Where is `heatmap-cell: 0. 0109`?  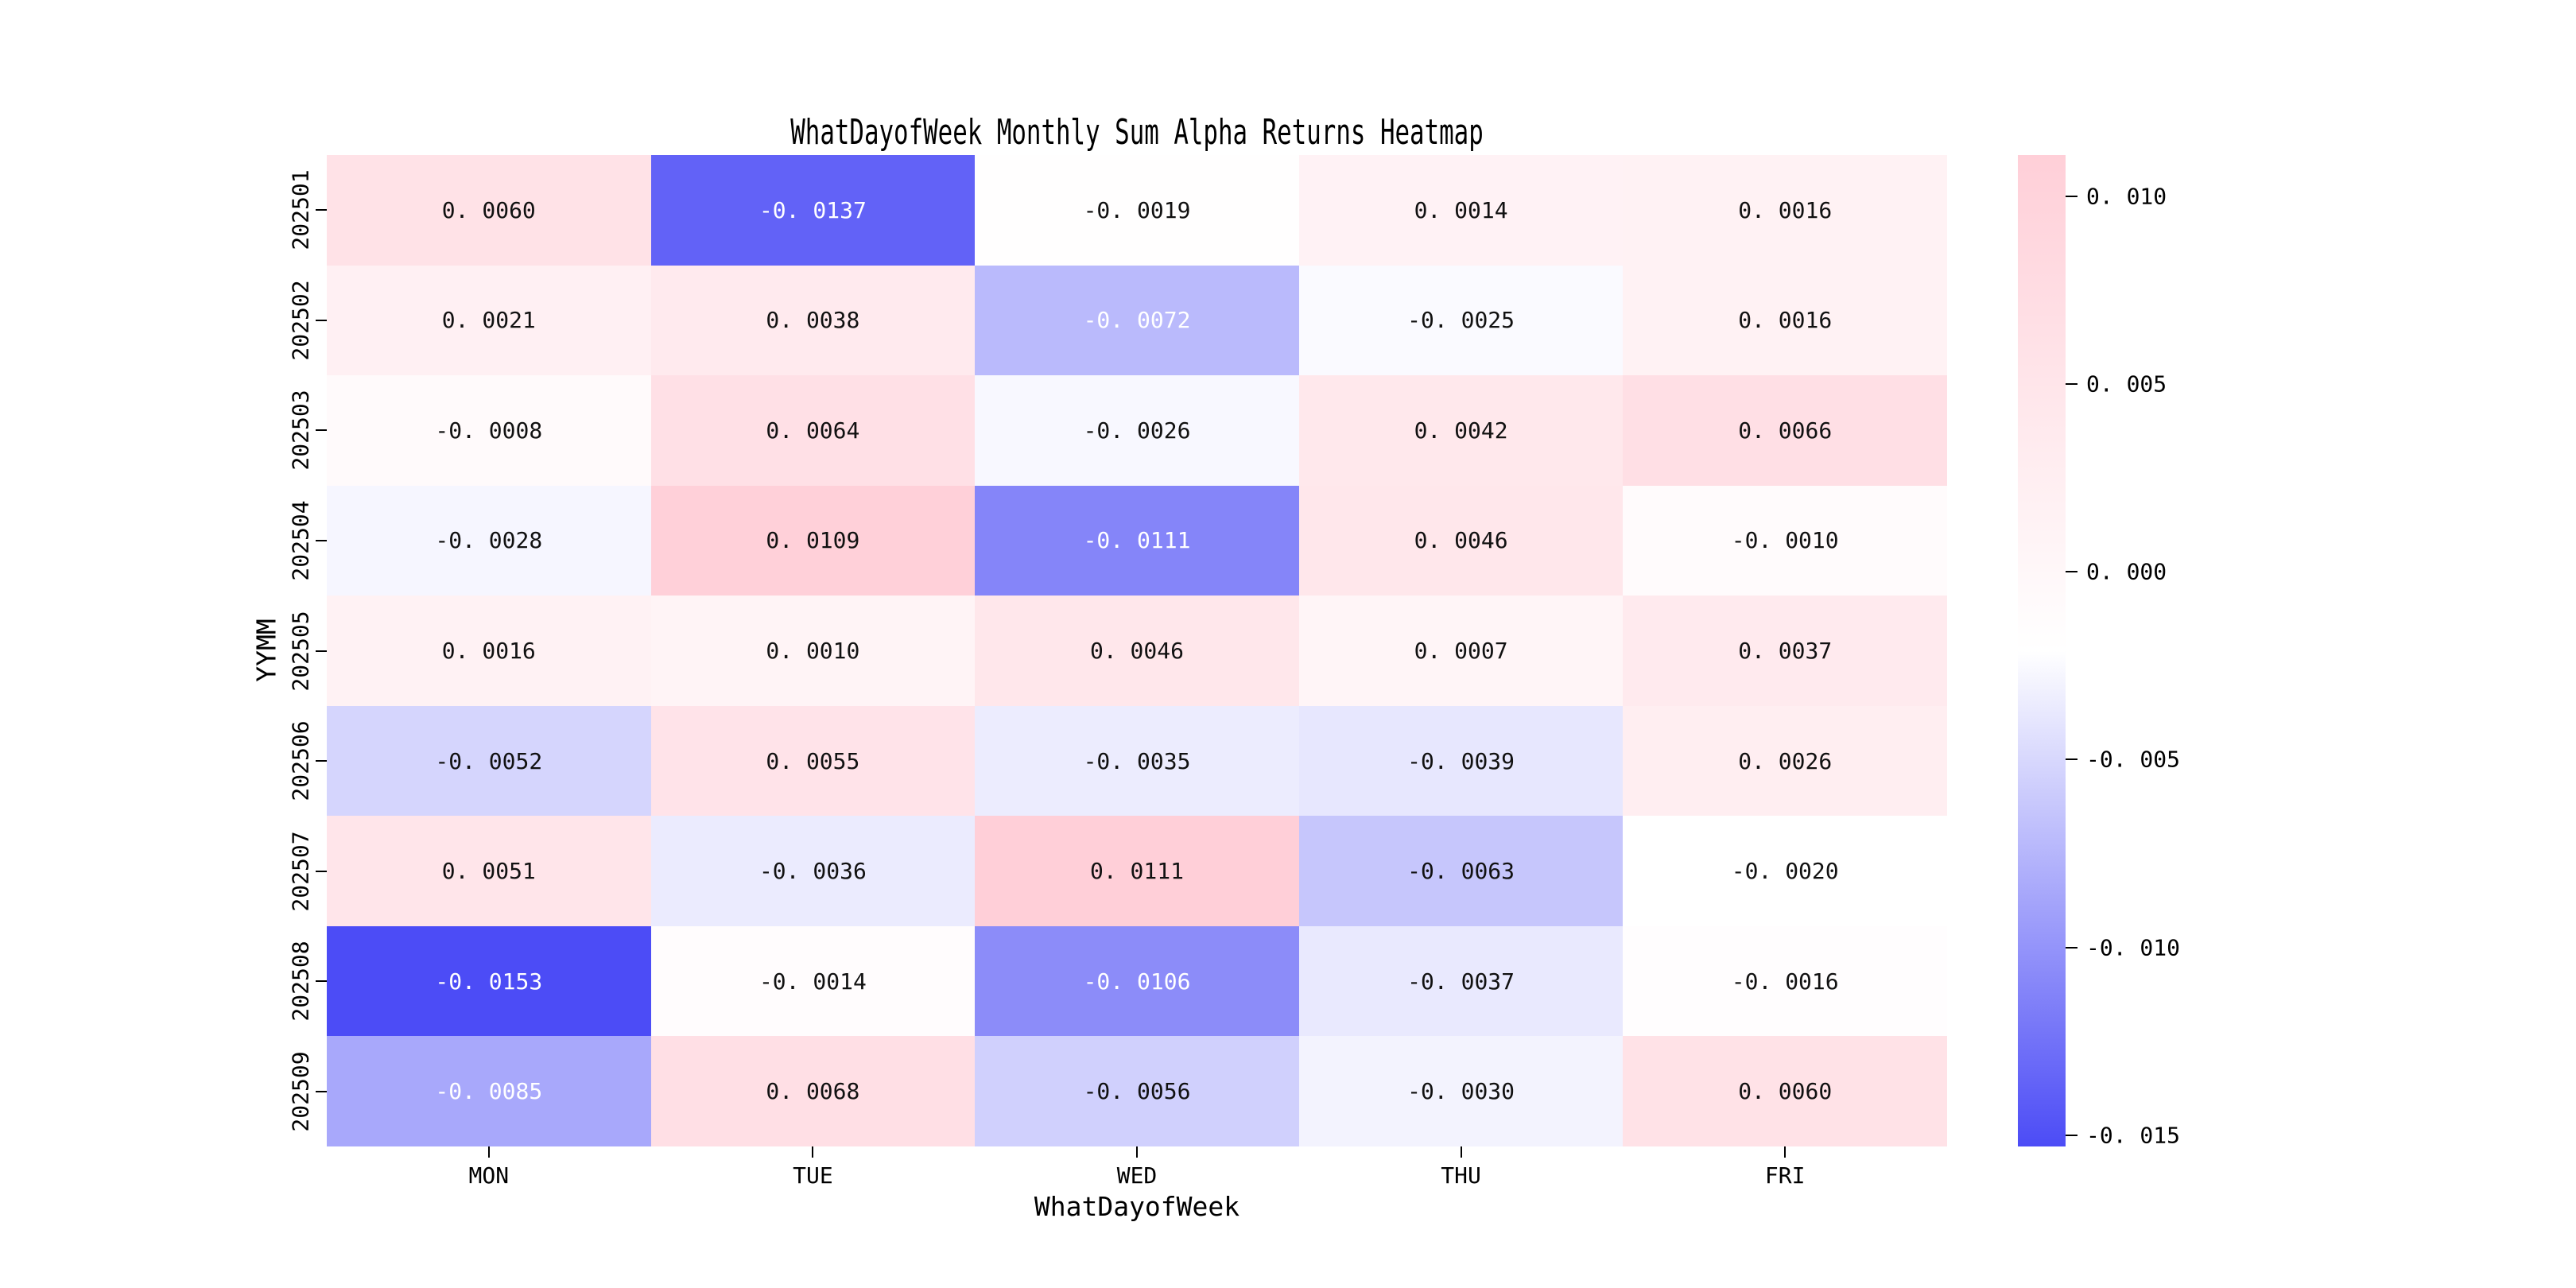
heatmap-cell: 0. 0109 is located at coordinates (813, 541).